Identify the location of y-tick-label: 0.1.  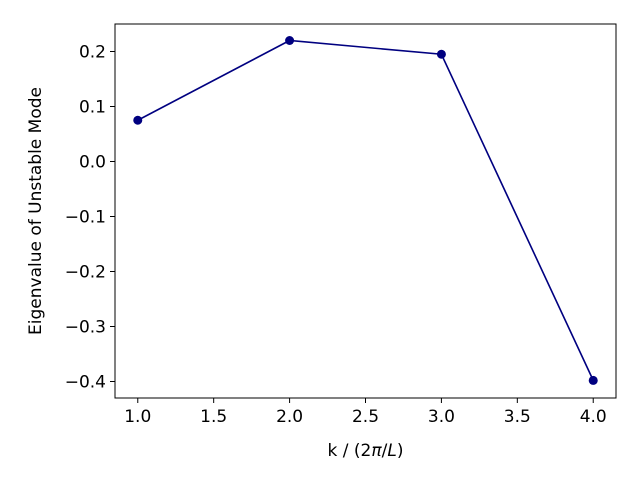
(92, 108).